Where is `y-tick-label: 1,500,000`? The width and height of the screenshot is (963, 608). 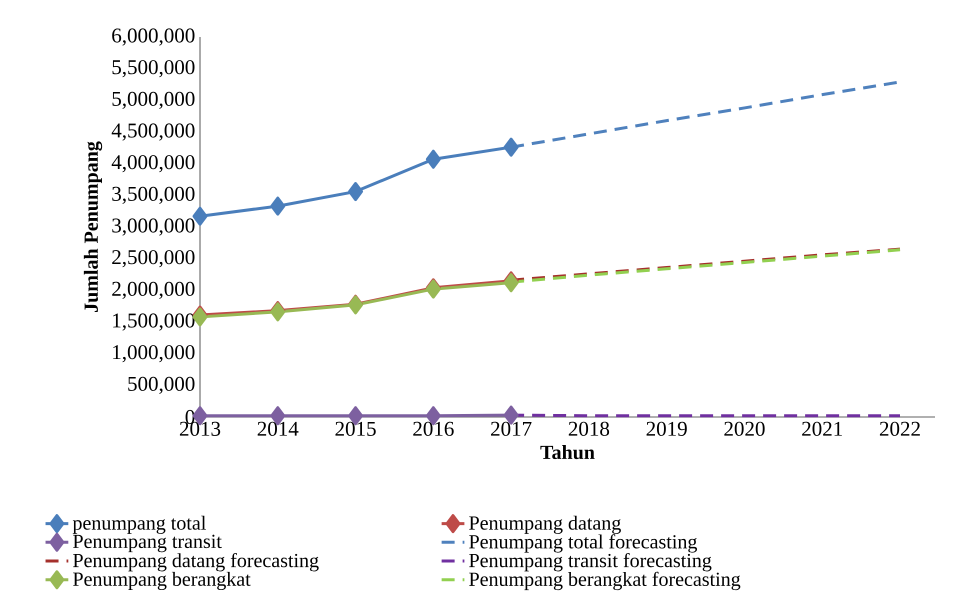 y-tick-label: 1,500,000 is located at coordinates (153, 322).